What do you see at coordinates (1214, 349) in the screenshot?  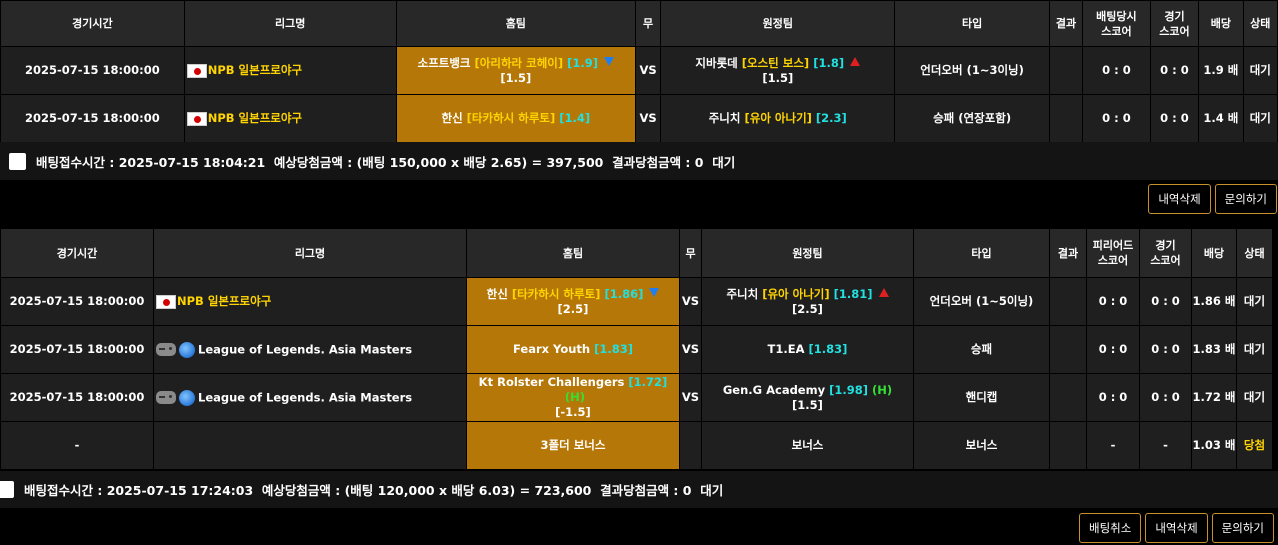 I see `odds-cell: 1.83 배` at bounding box center [1214, 349].